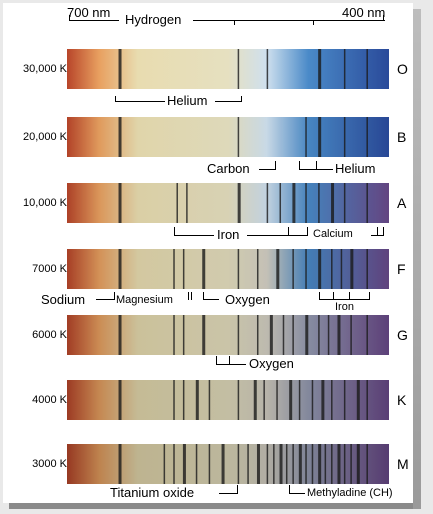 The height and width of the screenshot is (514, 433). Describe the element at coordinates (49, 269) in the screenshot. I see `row-temperature: 7000 K` at that location.